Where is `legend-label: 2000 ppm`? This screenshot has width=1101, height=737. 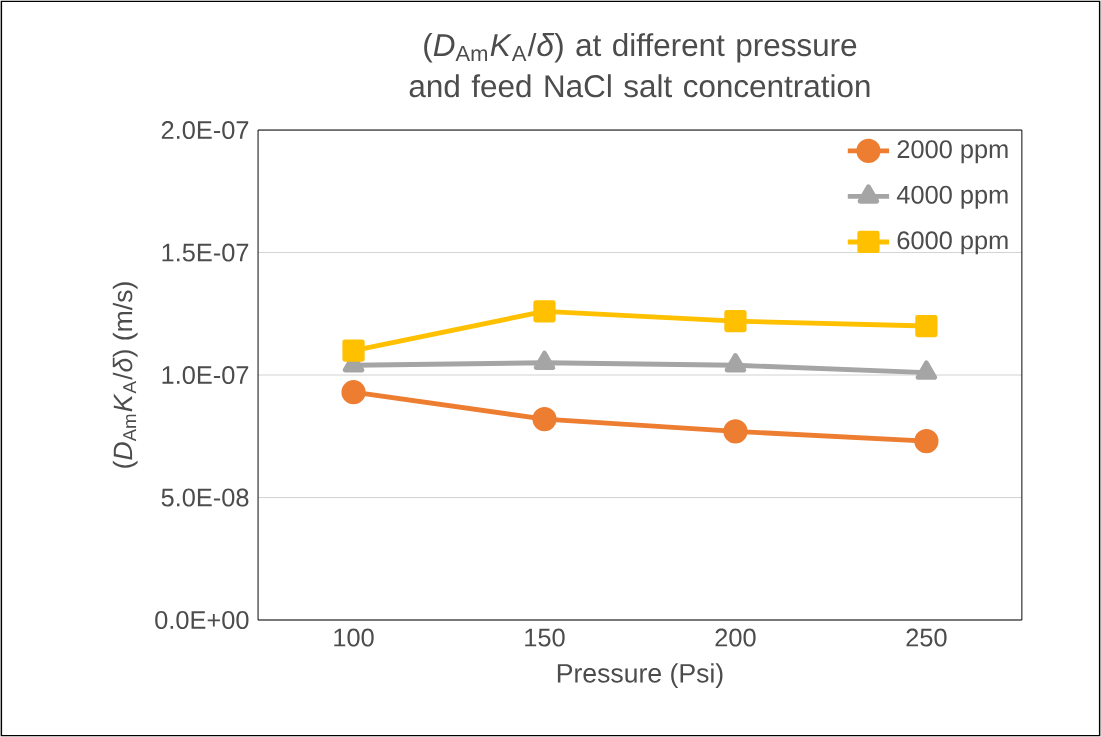
legend-label: 2000 ppm is located at coordinates (952, 152).